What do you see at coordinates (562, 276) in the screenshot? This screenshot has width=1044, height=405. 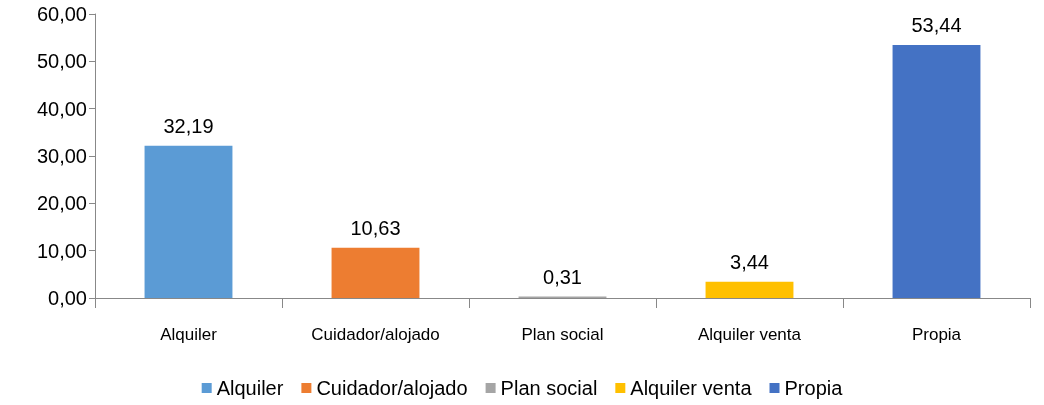 I see `data-label: 0,31` at bounding box center [562, 276].